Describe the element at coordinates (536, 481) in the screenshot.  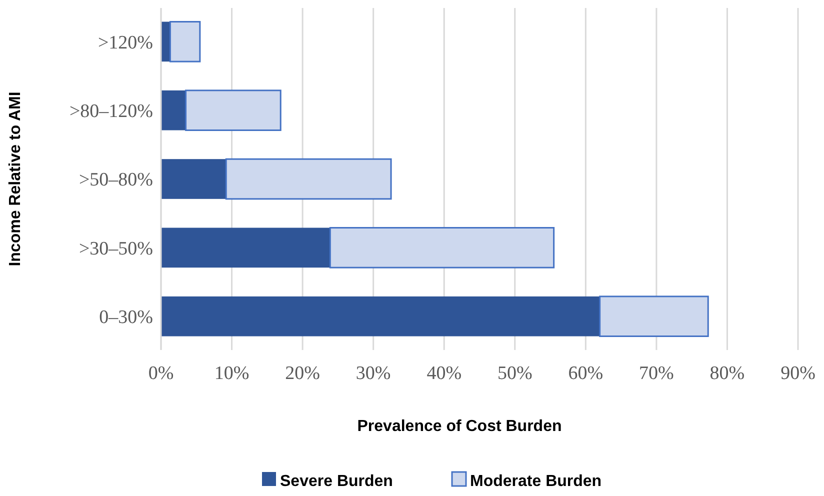
I see `legend-label: Moderate Burden` at that location.